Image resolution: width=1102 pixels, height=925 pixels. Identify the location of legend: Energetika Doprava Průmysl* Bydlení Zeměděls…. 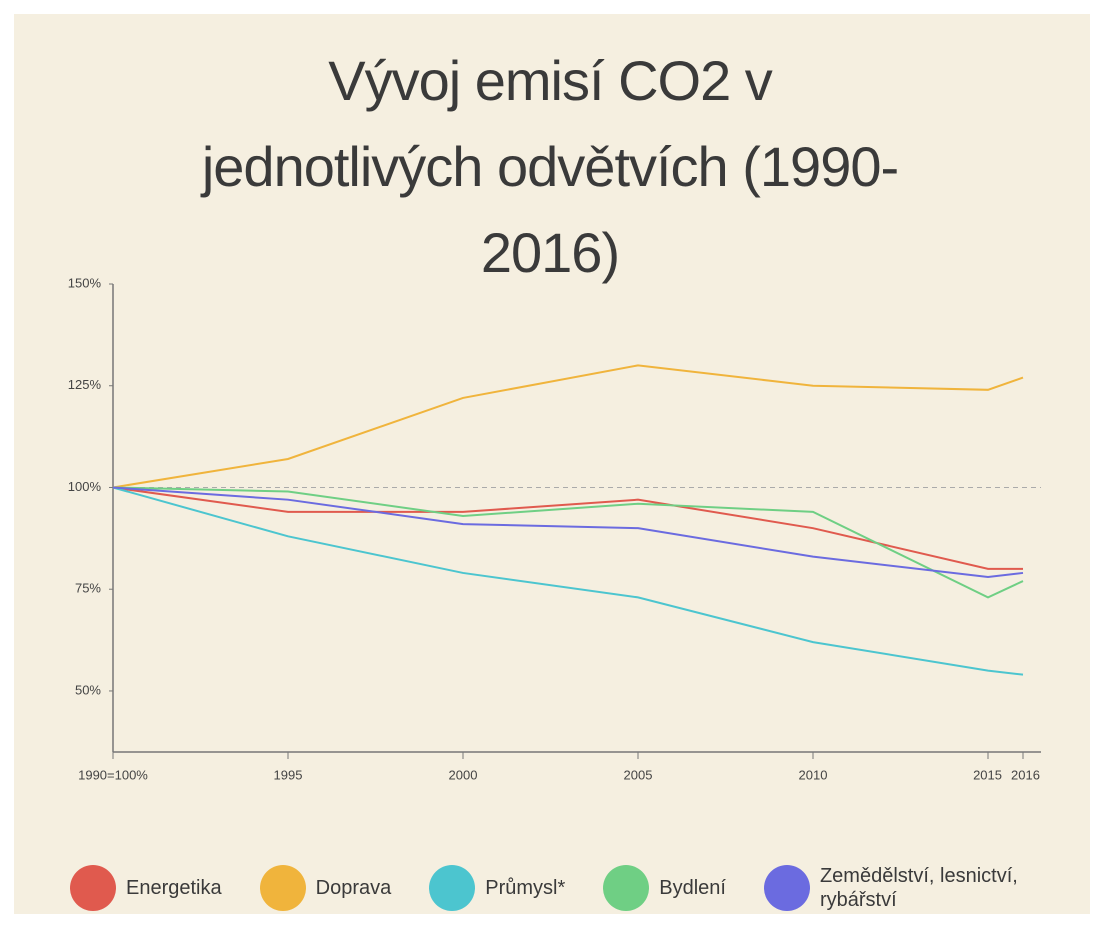
(570, 888).